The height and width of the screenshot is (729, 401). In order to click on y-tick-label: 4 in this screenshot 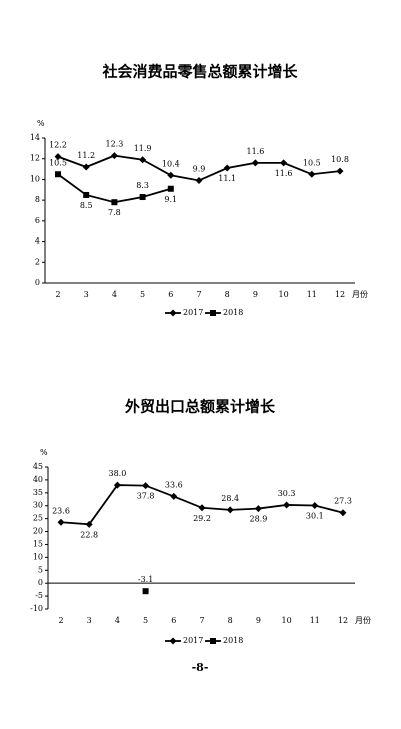, I will do `click(37, 241)`.